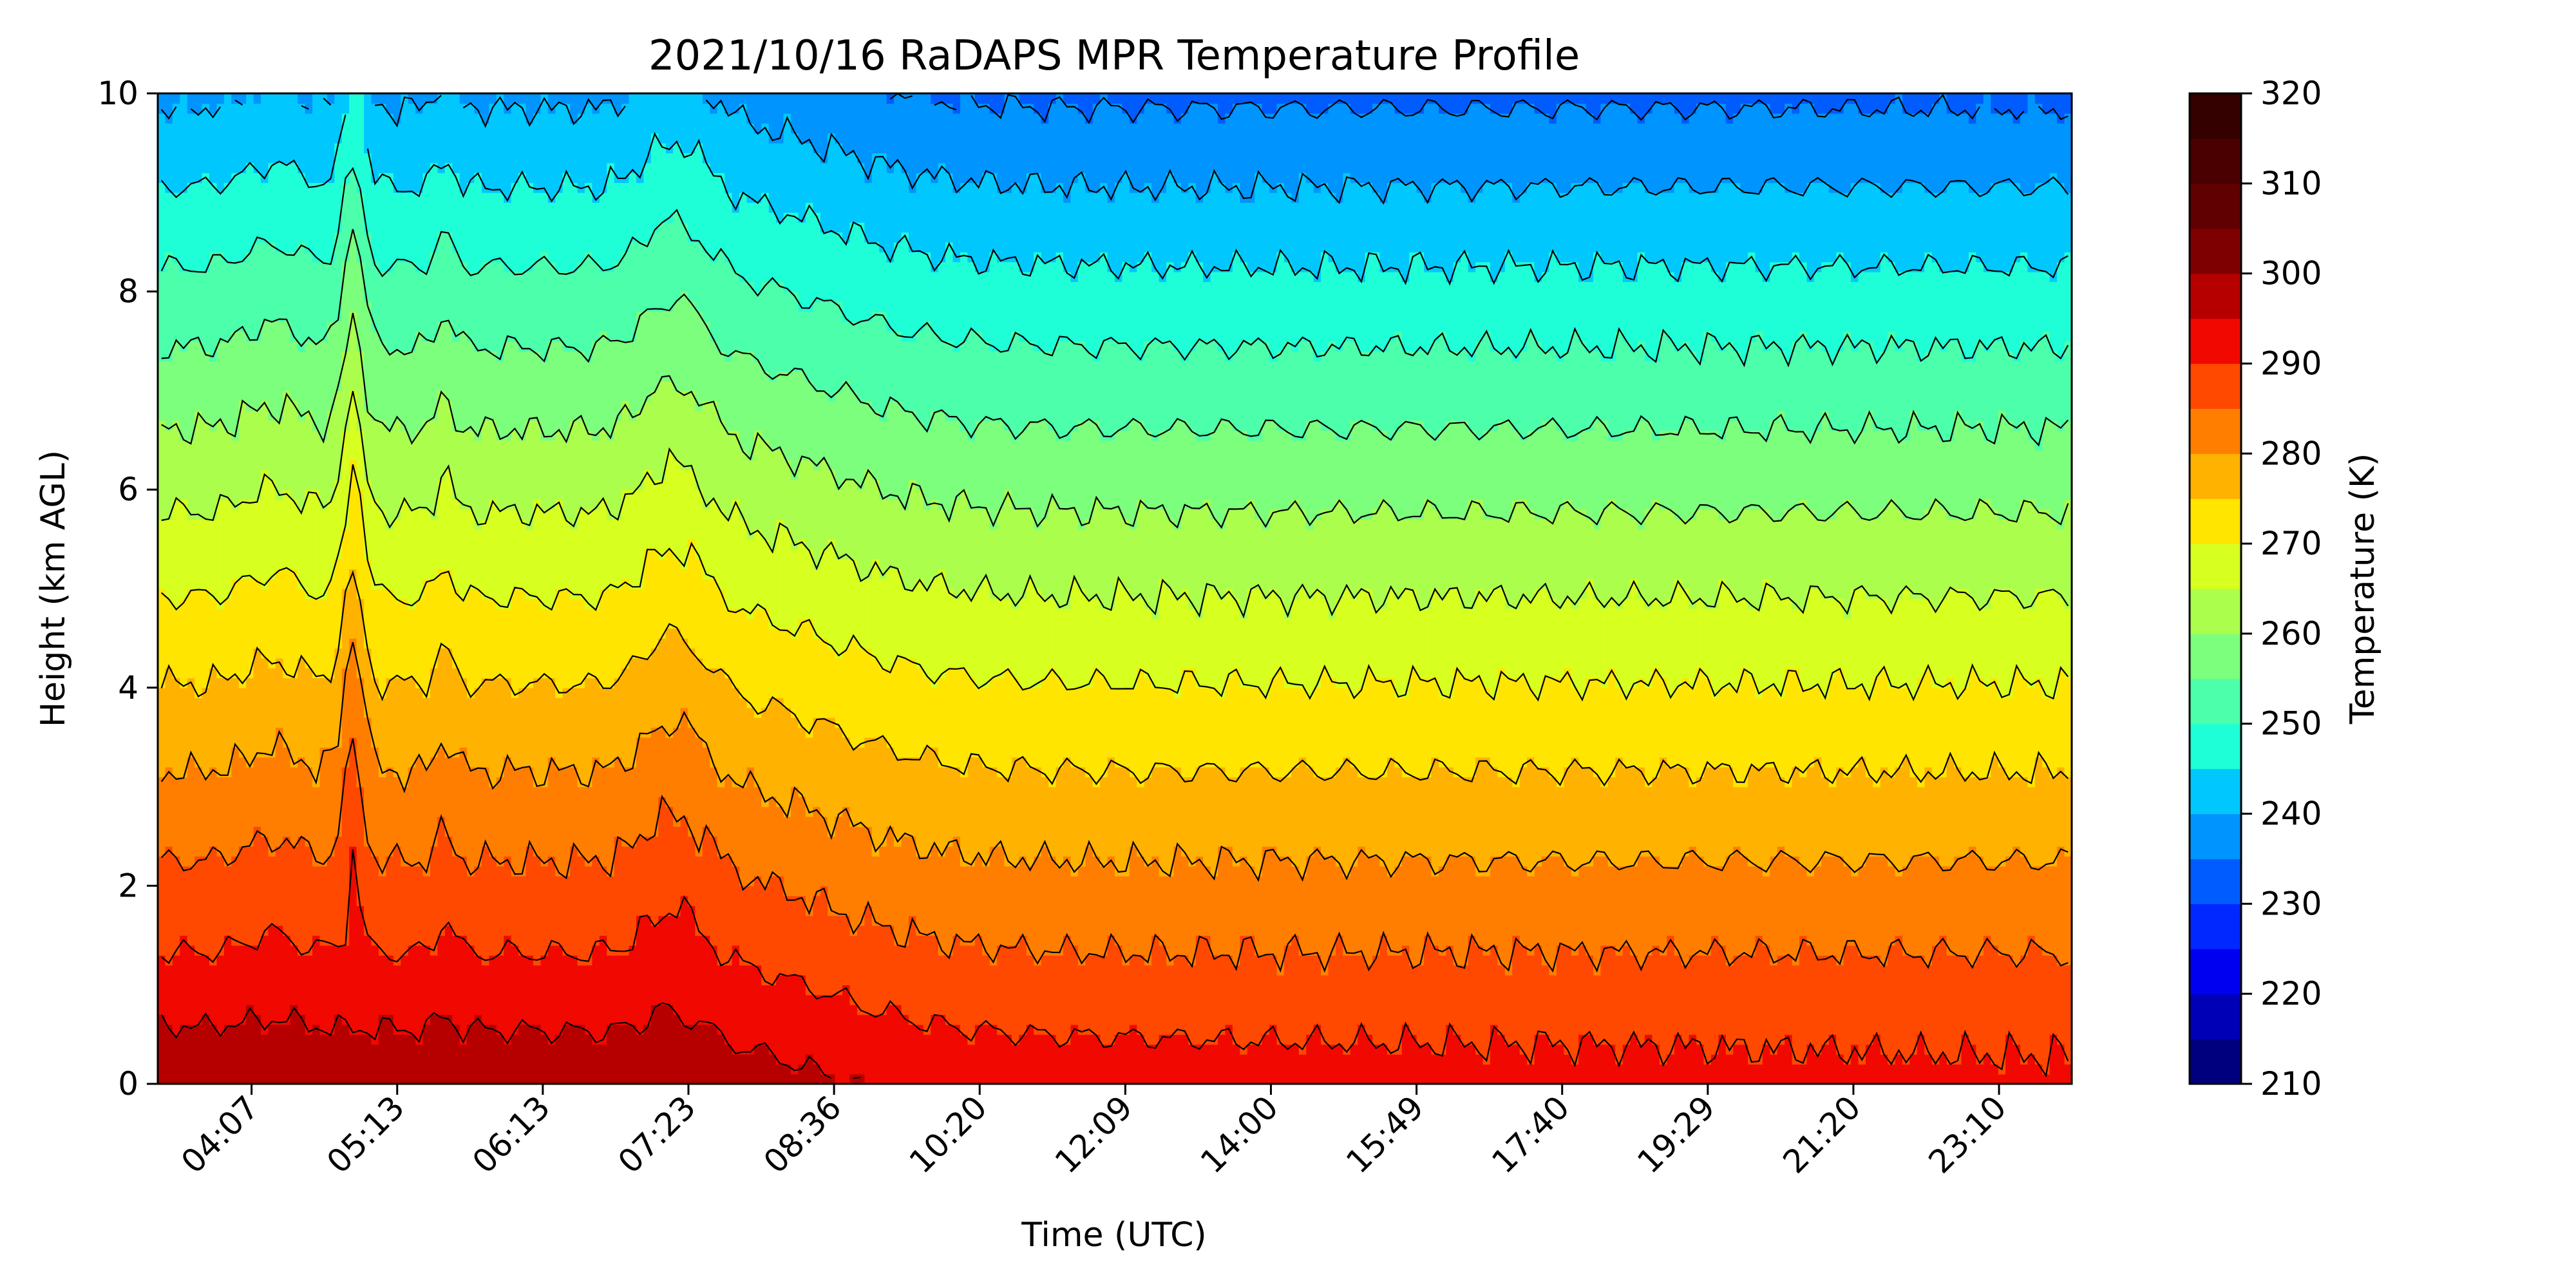 The height and width of the screenshot is (1288, 2576). What do you see at coordinates (1239, 1134) in the screenshot?
I see `x-tick-label: 14:00` at bounding box center [1239, 1134].